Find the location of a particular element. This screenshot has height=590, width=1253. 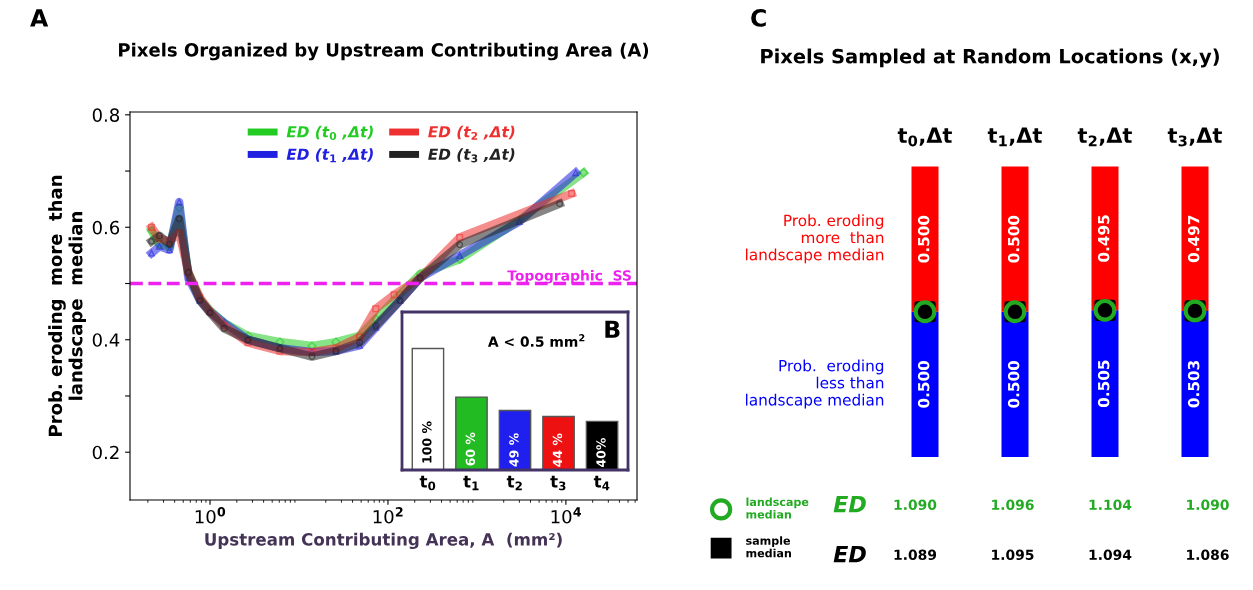

legend-label: ED (t$_{3}$ ,Δt) is located at coordinates (471, 155).